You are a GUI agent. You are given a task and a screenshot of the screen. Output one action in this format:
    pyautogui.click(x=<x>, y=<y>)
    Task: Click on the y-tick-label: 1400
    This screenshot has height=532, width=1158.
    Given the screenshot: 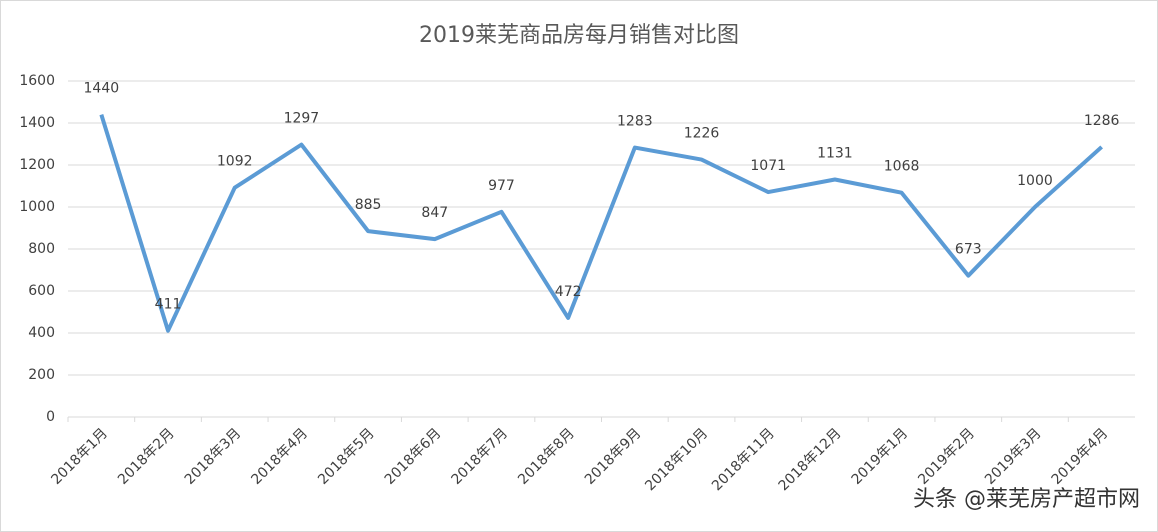 What is the action you would take?
    pyautogui.click(x=37, y=123)
    